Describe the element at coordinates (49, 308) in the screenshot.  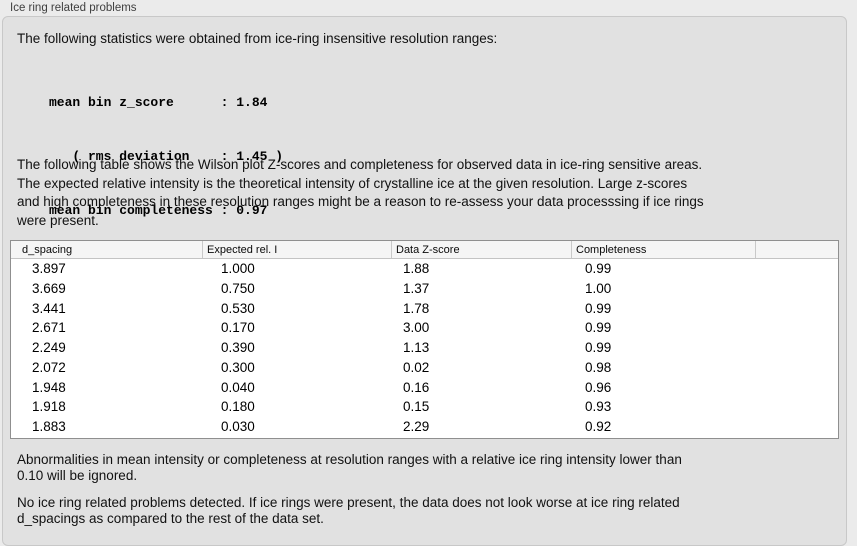
I see `table-cell: 3.441` at that location.